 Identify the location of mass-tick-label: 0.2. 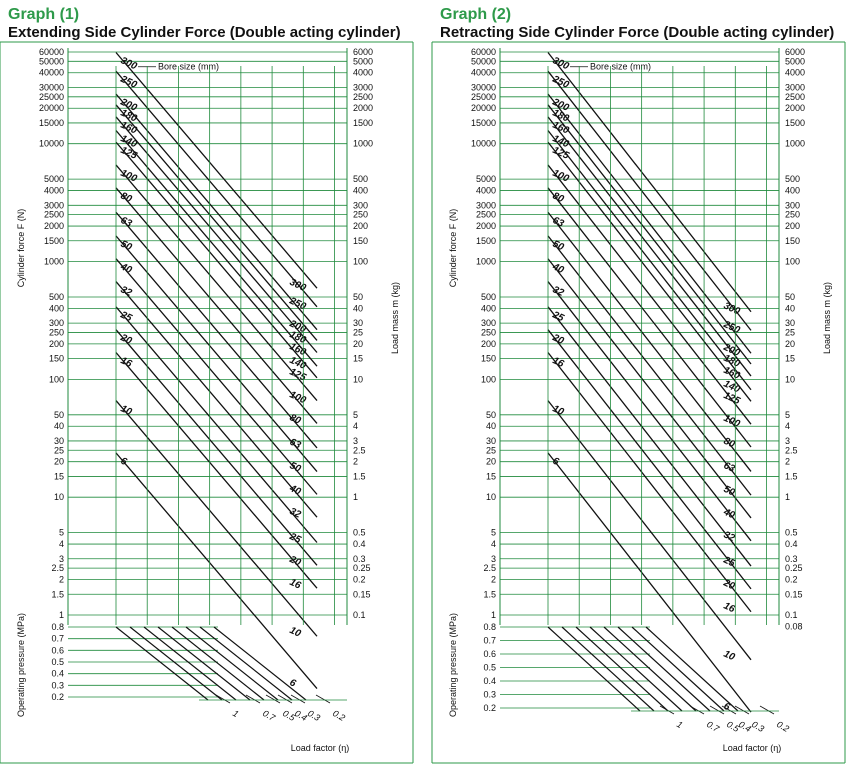
(791, 580).